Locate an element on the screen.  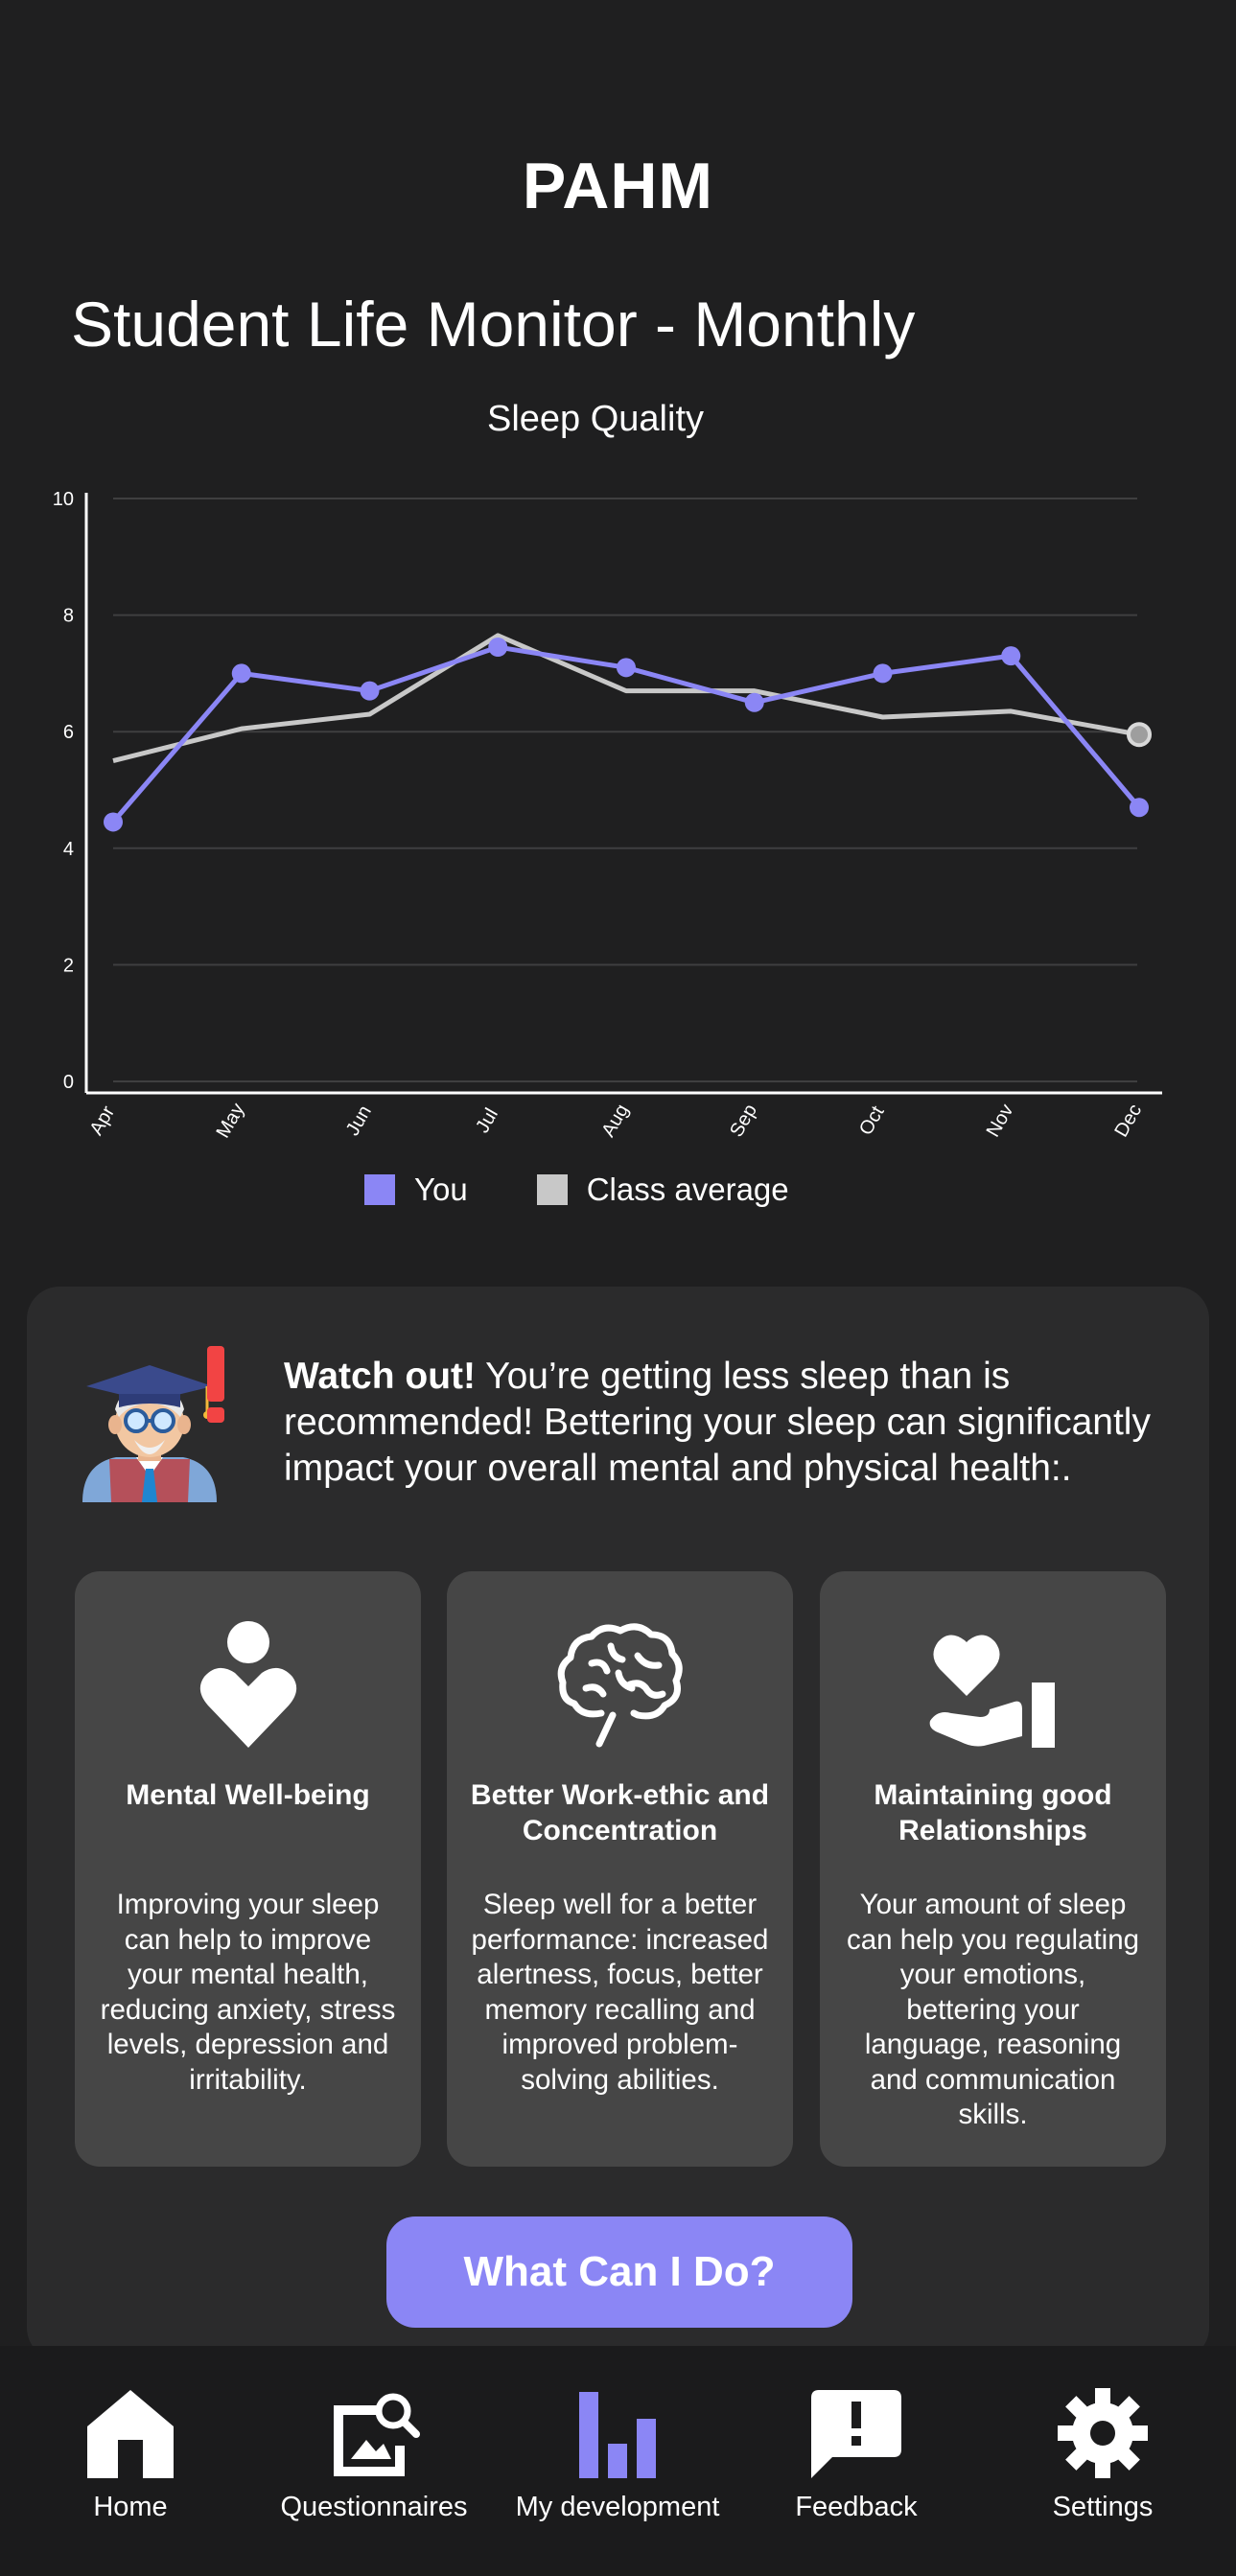
nav-item-my-development: My development is located at coordinates (617, 2452).